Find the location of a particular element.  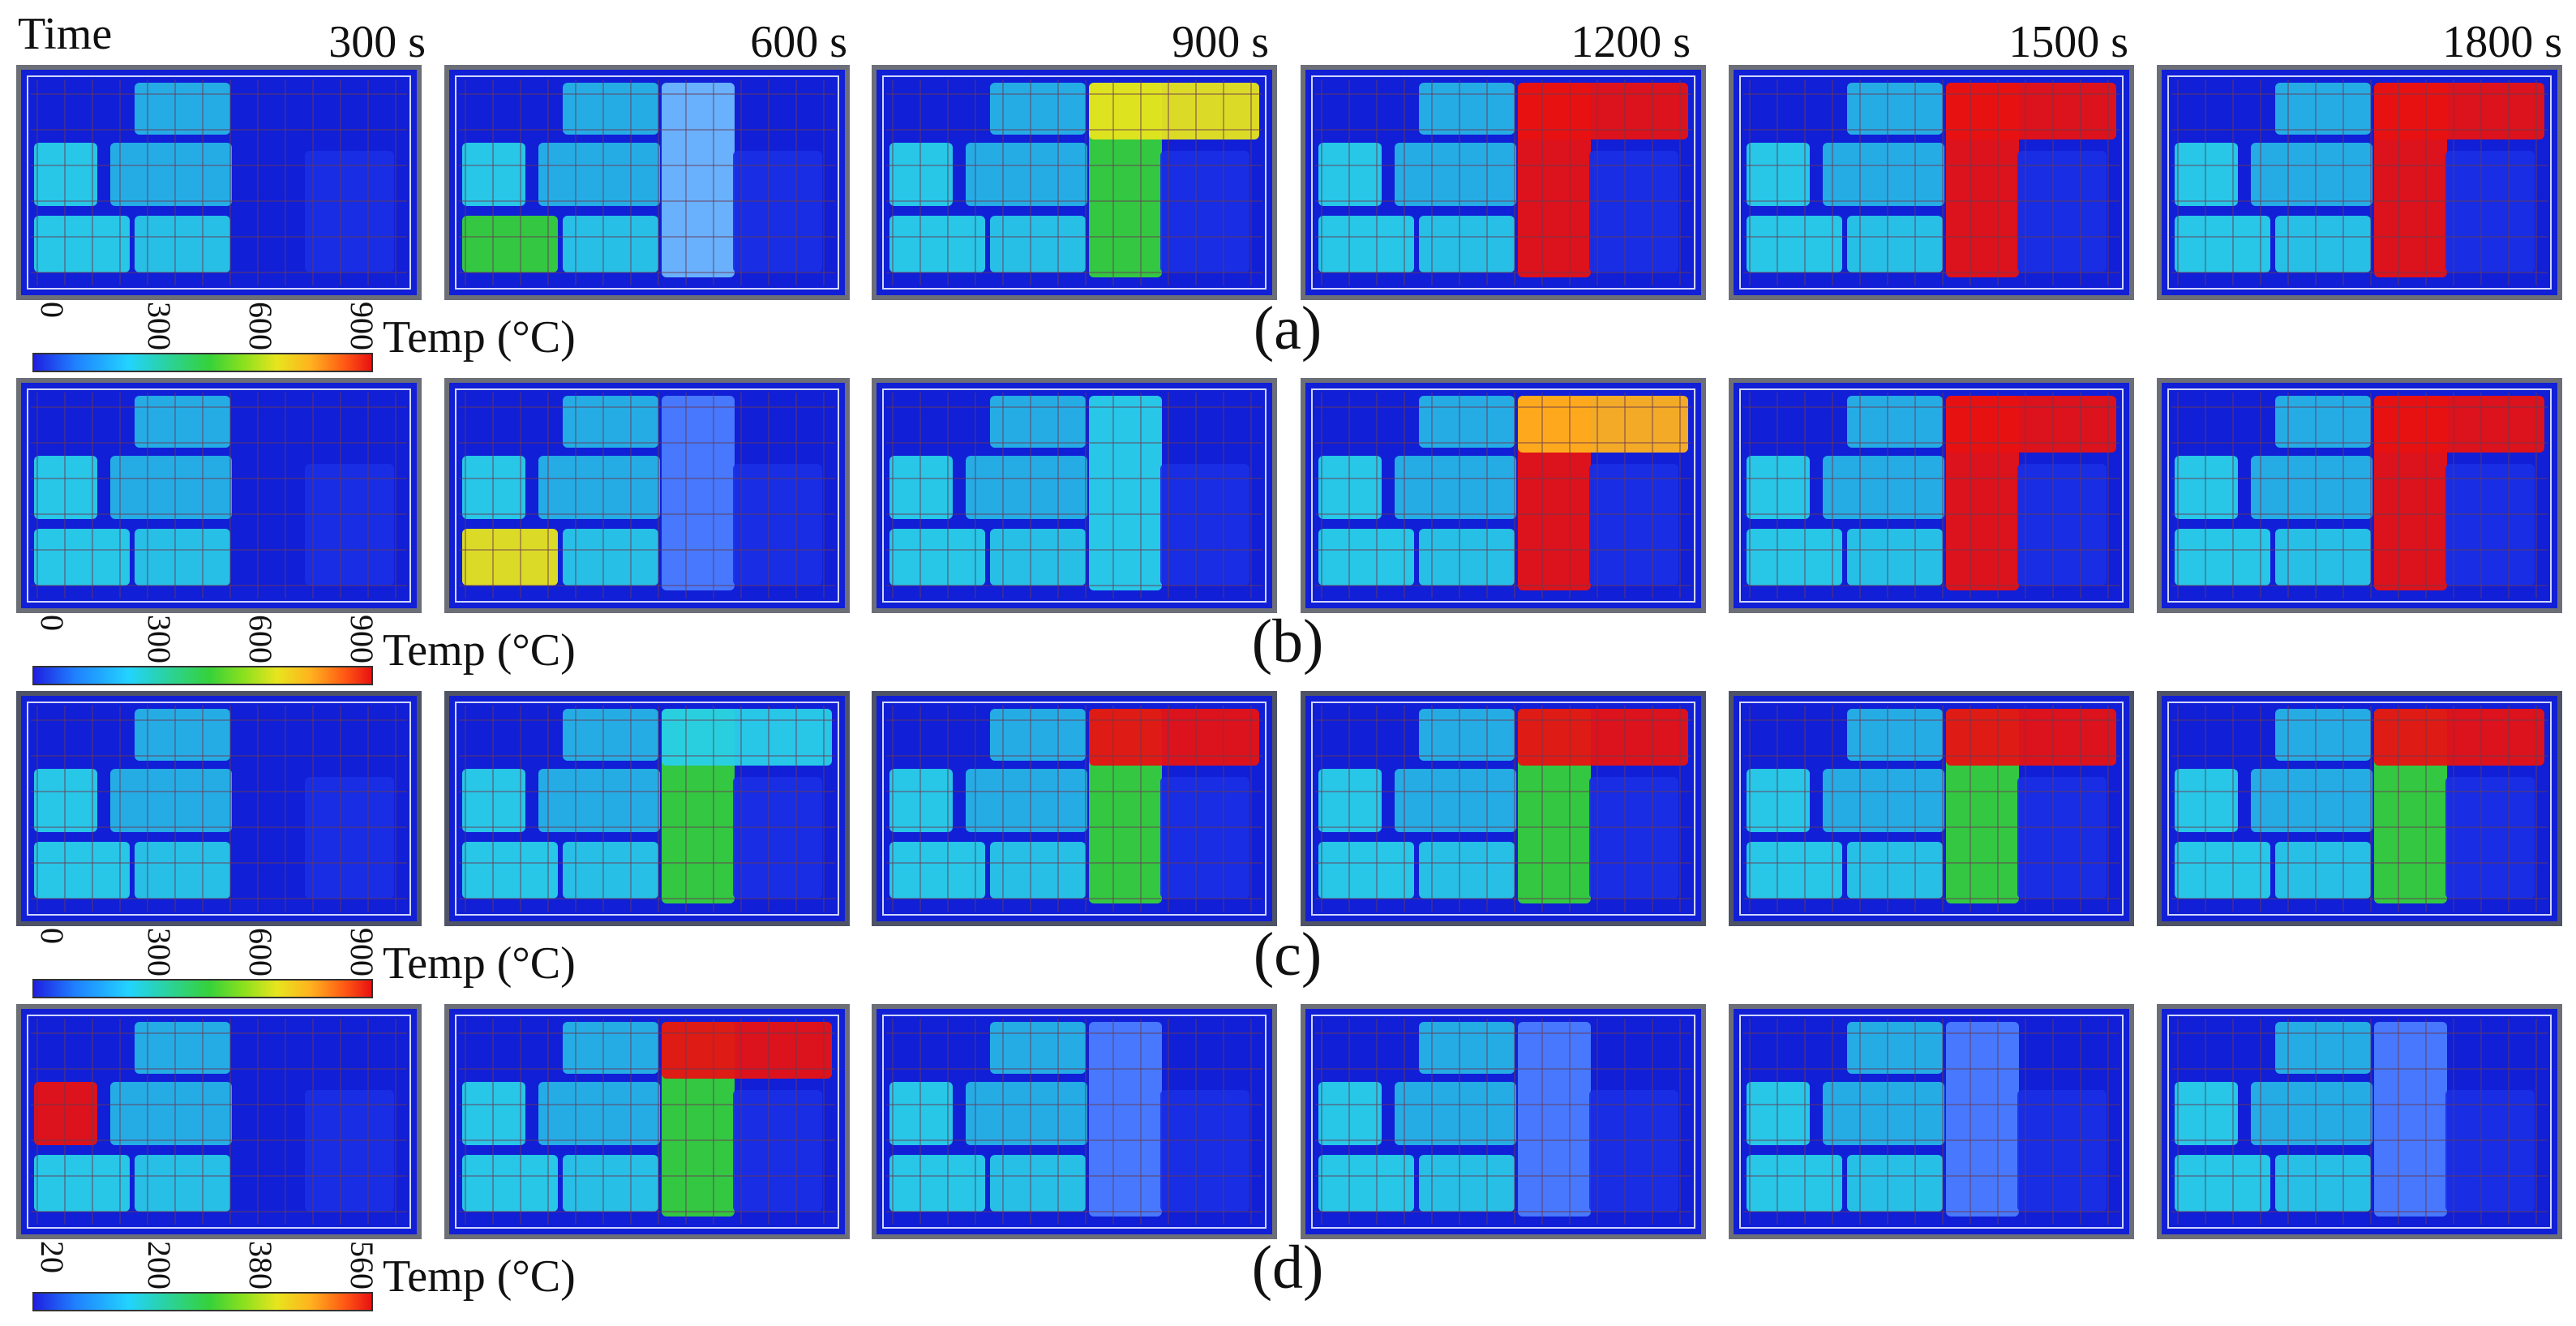

colorbar-b-title: Temp (°C) is located at coordinates (479, 651).